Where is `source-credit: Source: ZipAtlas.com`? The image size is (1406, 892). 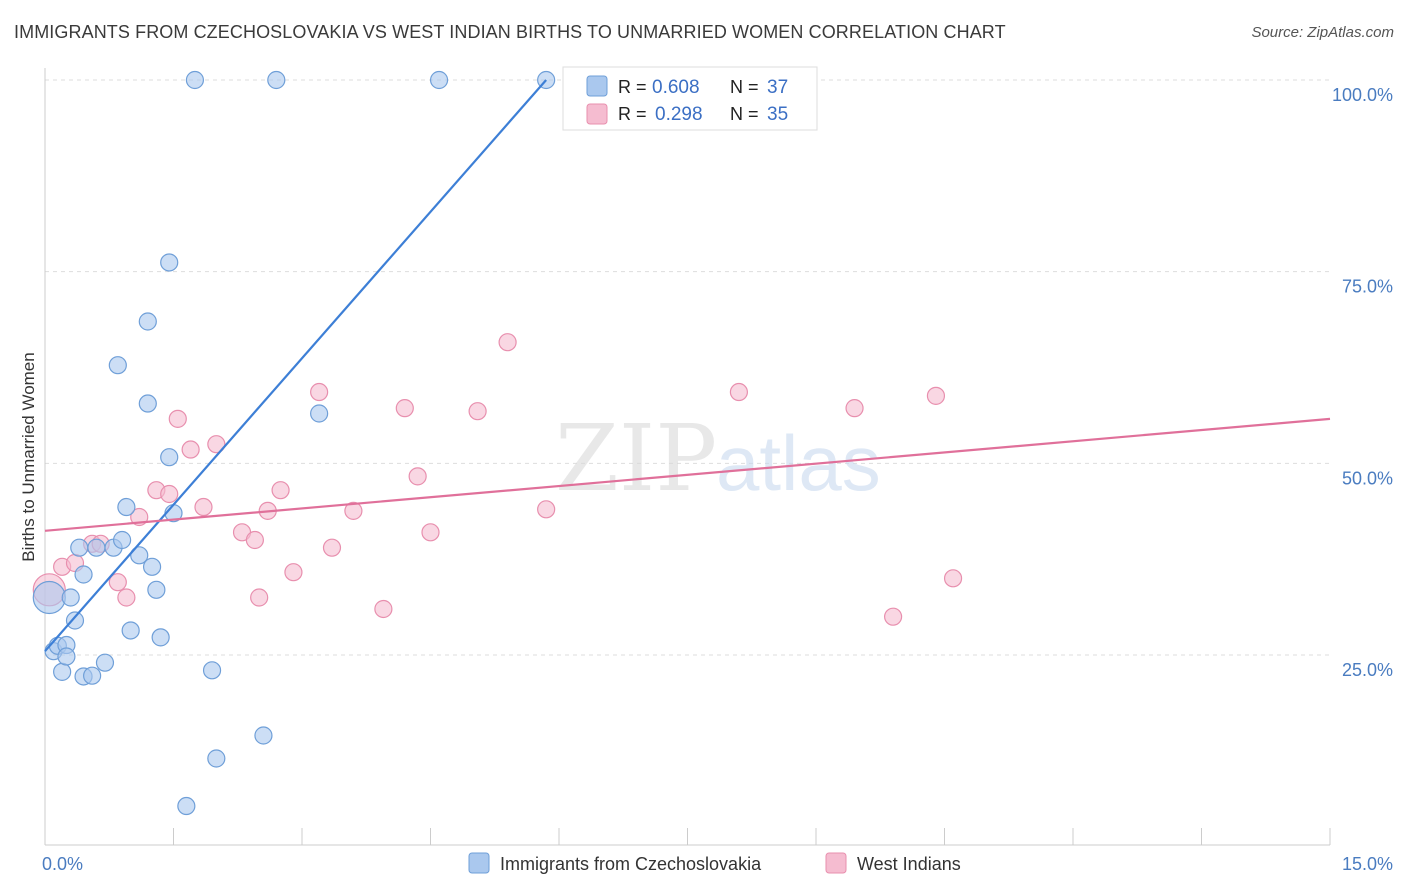 source-credit: Source: ZipAtlas.com is located at coordinates (1322, 32).